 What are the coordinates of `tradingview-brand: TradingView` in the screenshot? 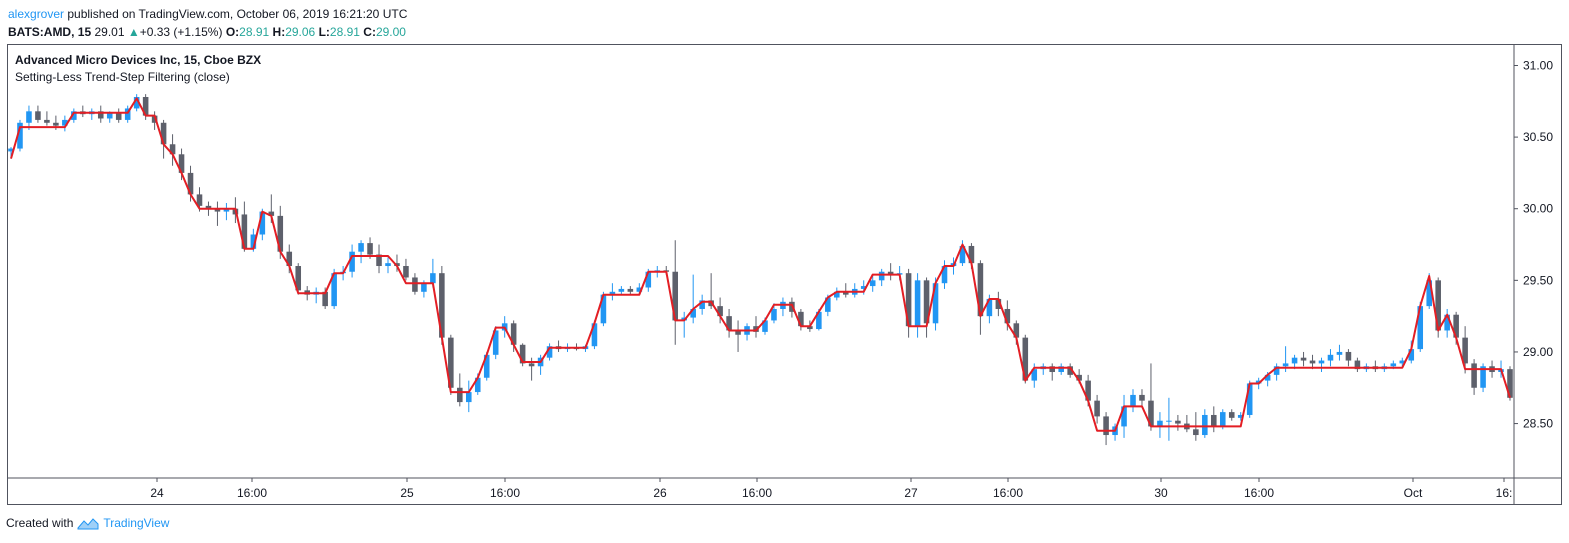 It's located at (136, 523).